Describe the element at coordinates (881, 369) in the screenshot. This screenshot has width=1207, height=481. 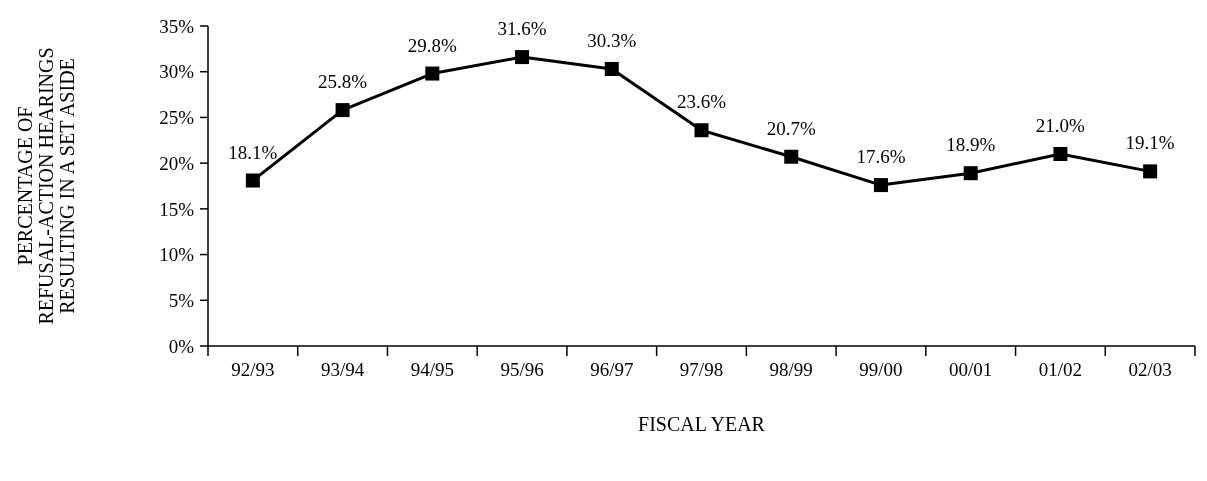
I see `x-tick-label: 99/00` at that location.